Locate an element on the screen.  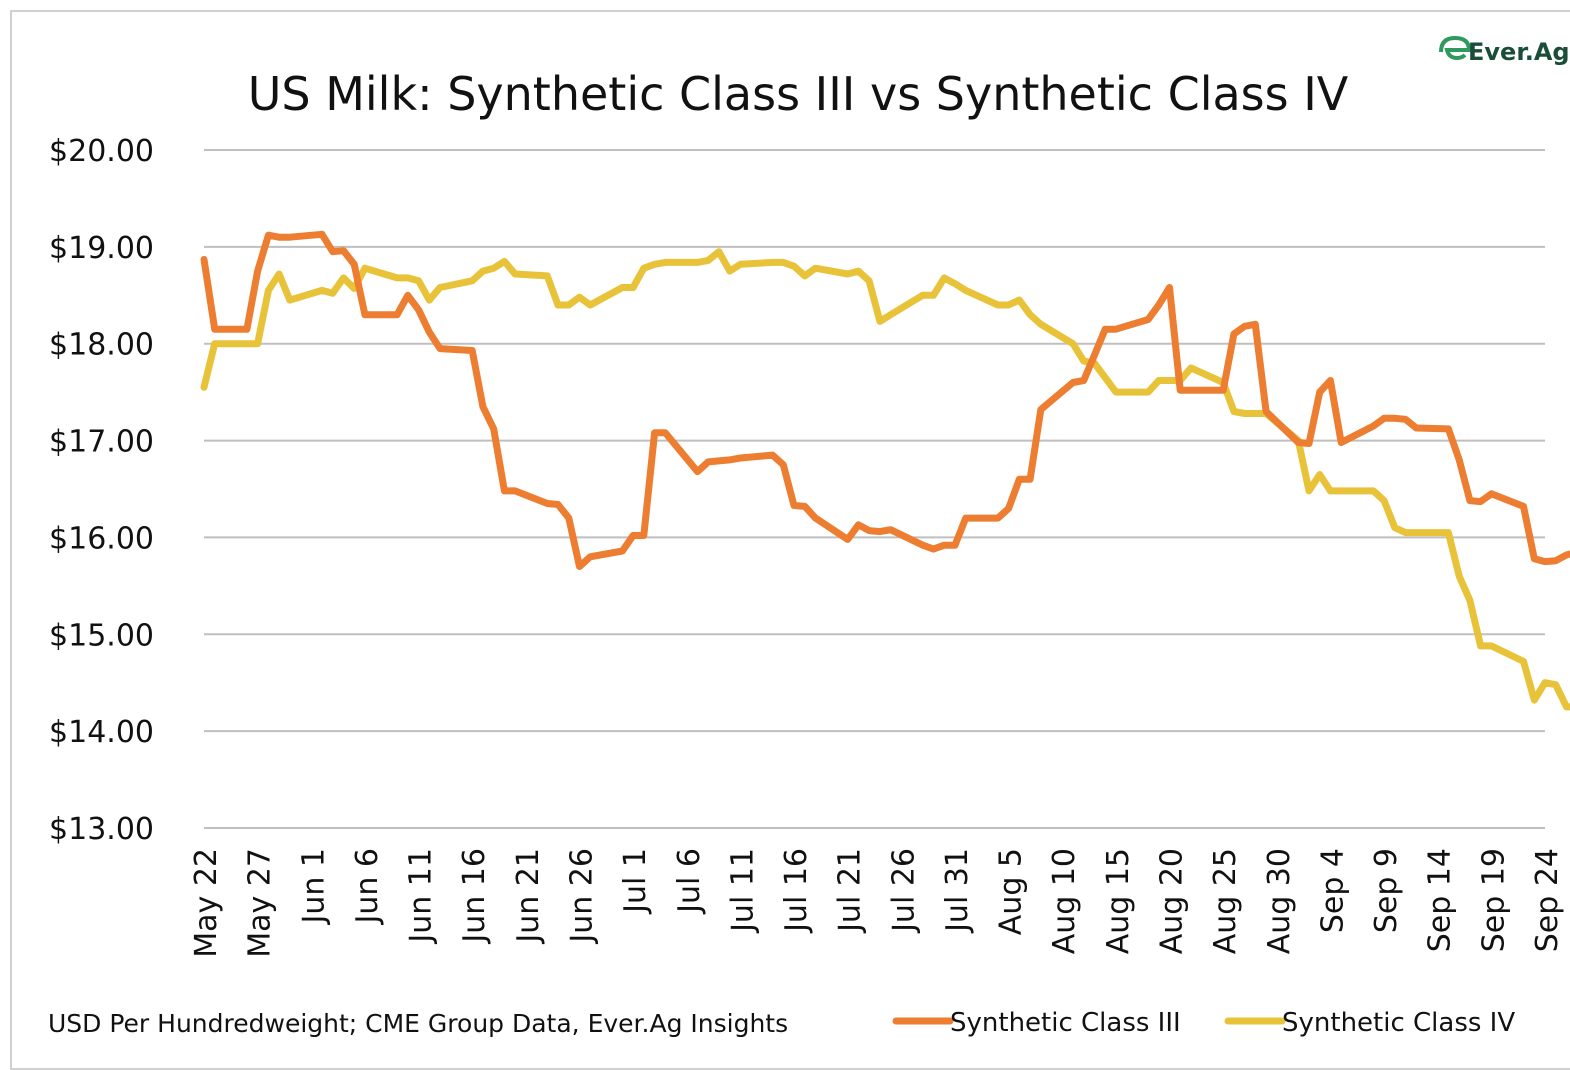
y-tick-label: $16.00 is located at coordinates (101, 538).